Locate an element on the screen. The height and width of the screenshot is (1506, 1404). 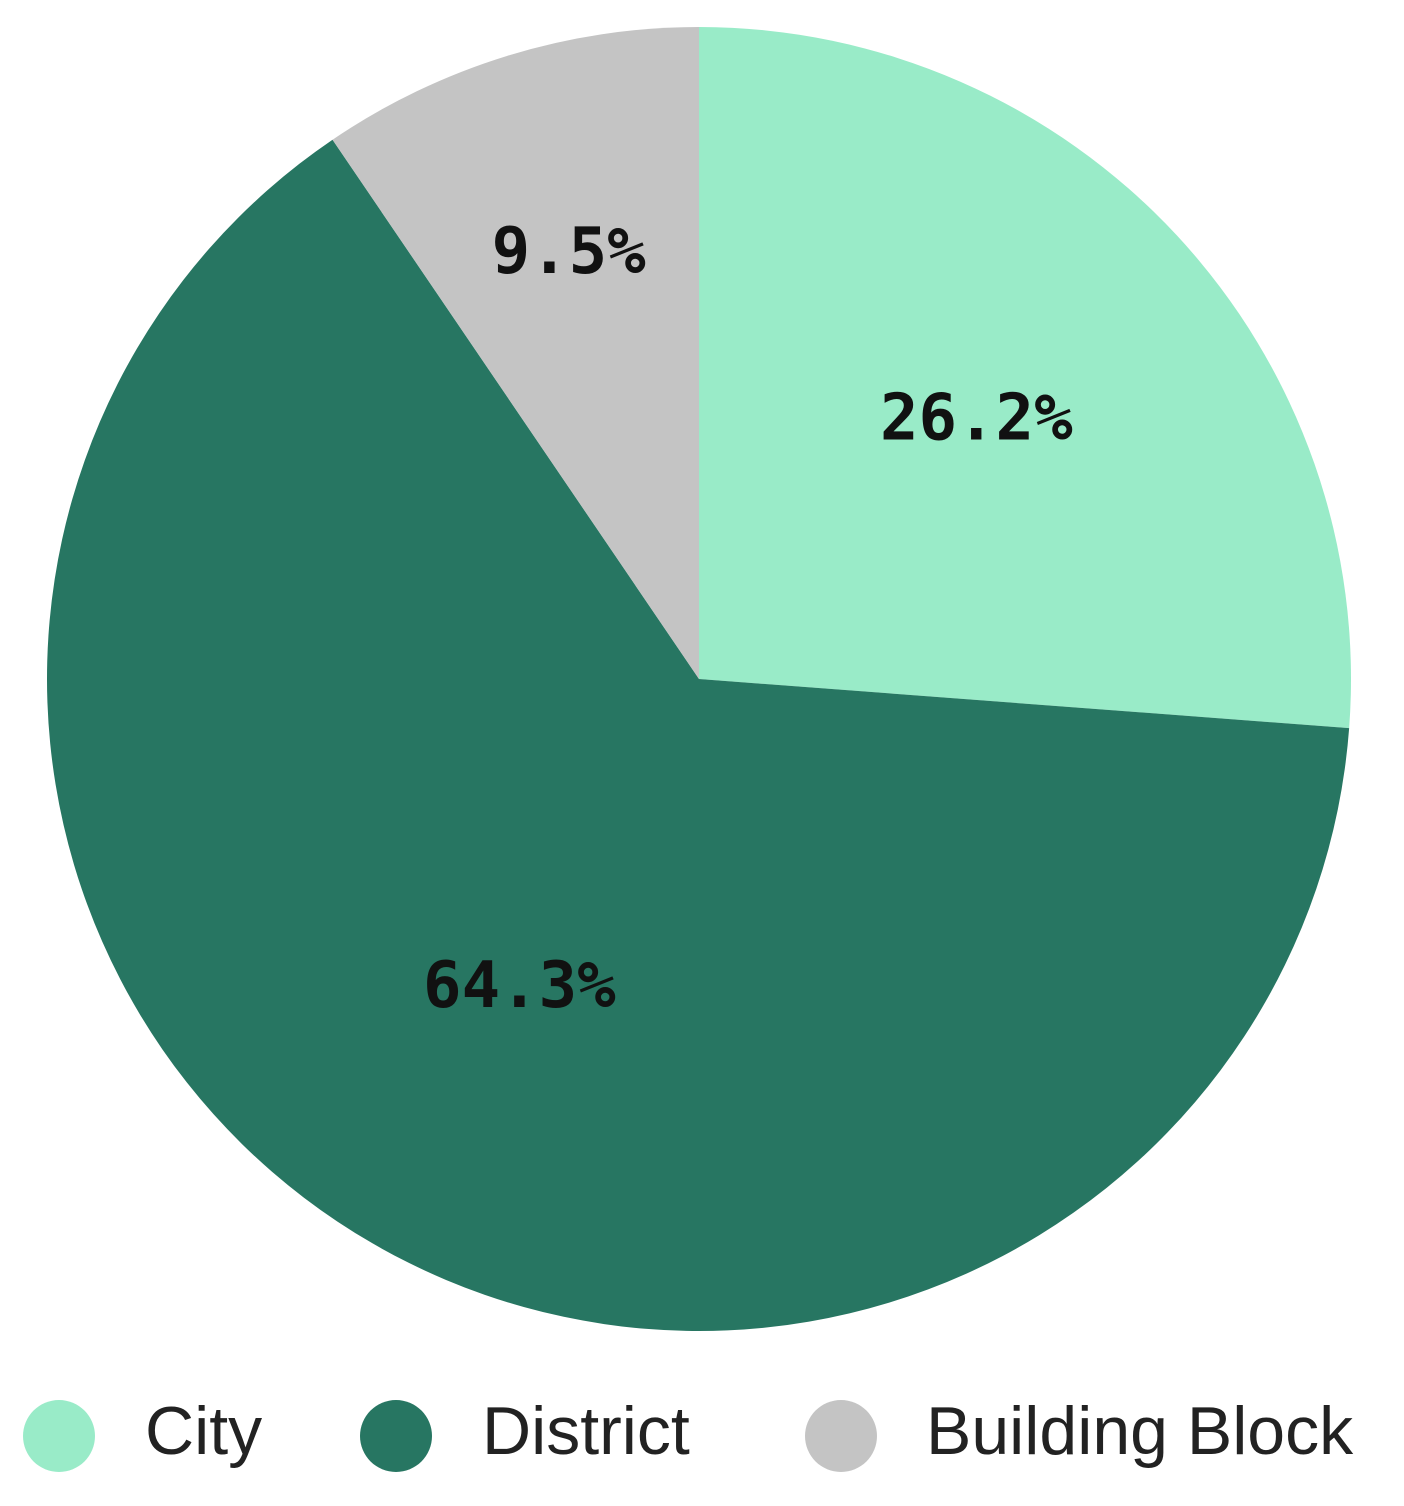
legend-label-district: District is located at coordinates (586, 1431).